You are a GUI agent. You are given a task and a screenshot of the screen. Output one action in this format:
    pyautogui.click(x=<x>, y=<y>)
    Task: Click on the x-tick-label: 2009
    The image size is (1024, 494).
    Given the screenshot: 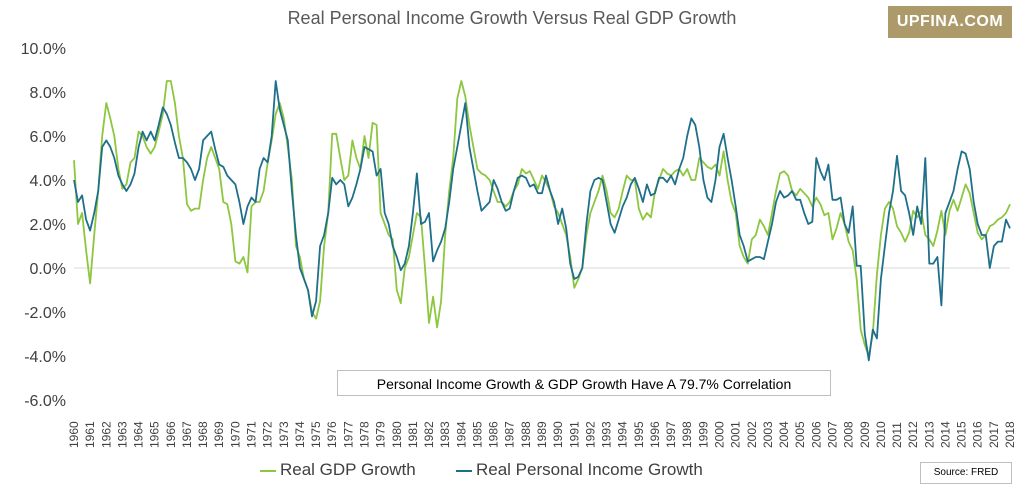 What is the action you would take?
    pyautogui.click(x=865, y=434)
    